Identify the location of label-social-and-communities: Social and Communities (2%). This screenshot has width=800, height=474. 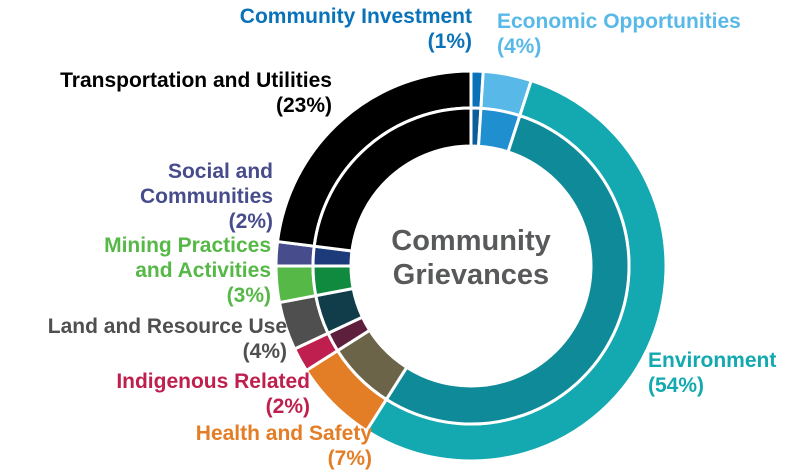
(206, 196).